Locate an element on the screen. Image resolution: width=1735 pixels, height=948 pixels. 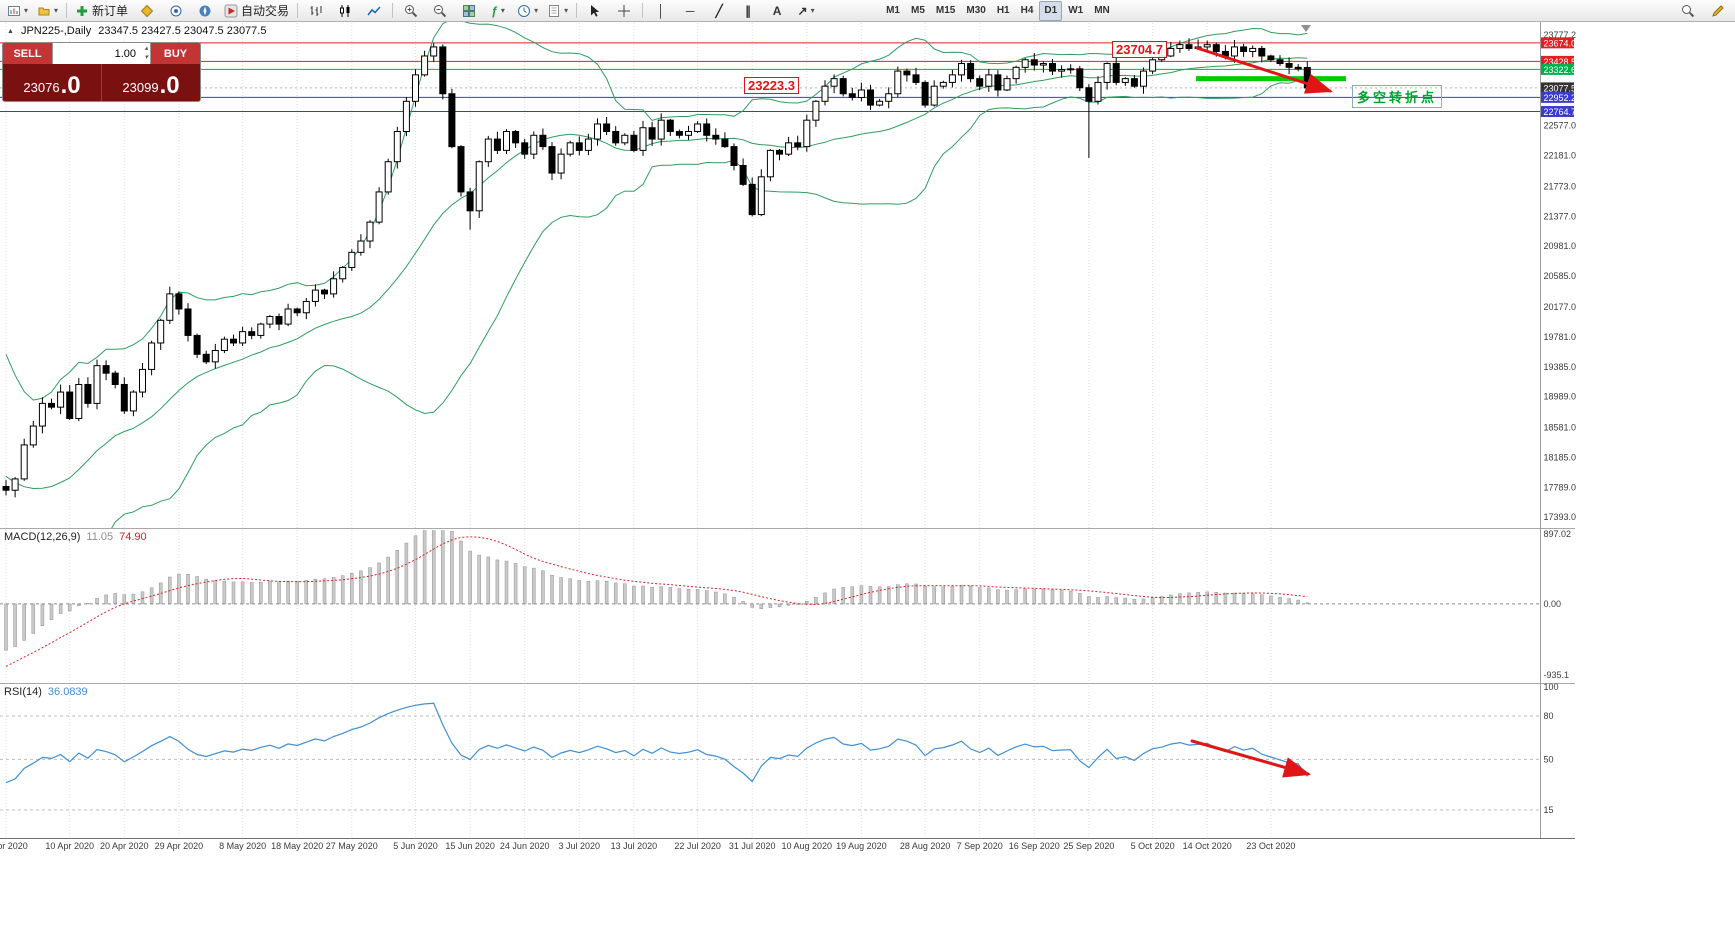
macd-name: MACD(12,26,9) is located at coordinates (42, 537).